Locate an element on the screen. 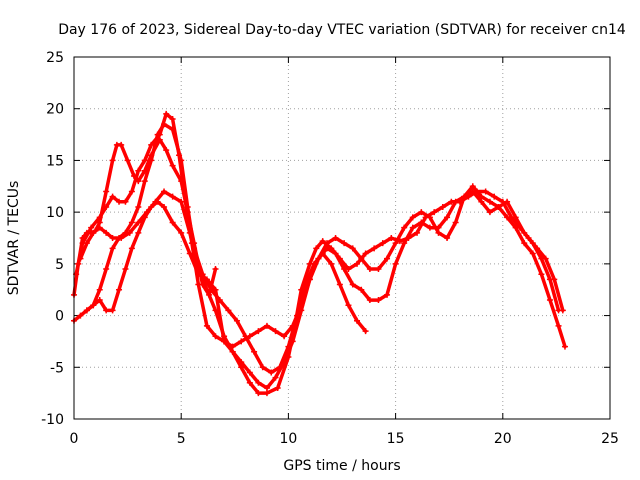 This screenshot has width=640, height=480. x-tick-label: 10 is located at coordinates (288, 439).